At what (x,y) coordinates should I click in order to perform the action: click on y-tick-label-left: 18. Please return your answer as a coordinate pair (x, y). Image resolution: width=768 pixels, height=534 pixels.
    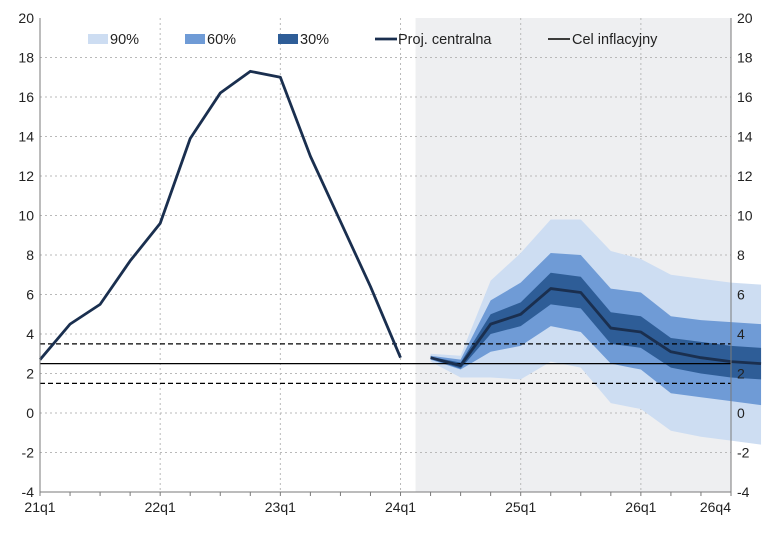
    Looking at the image, I should click on (26, 58).